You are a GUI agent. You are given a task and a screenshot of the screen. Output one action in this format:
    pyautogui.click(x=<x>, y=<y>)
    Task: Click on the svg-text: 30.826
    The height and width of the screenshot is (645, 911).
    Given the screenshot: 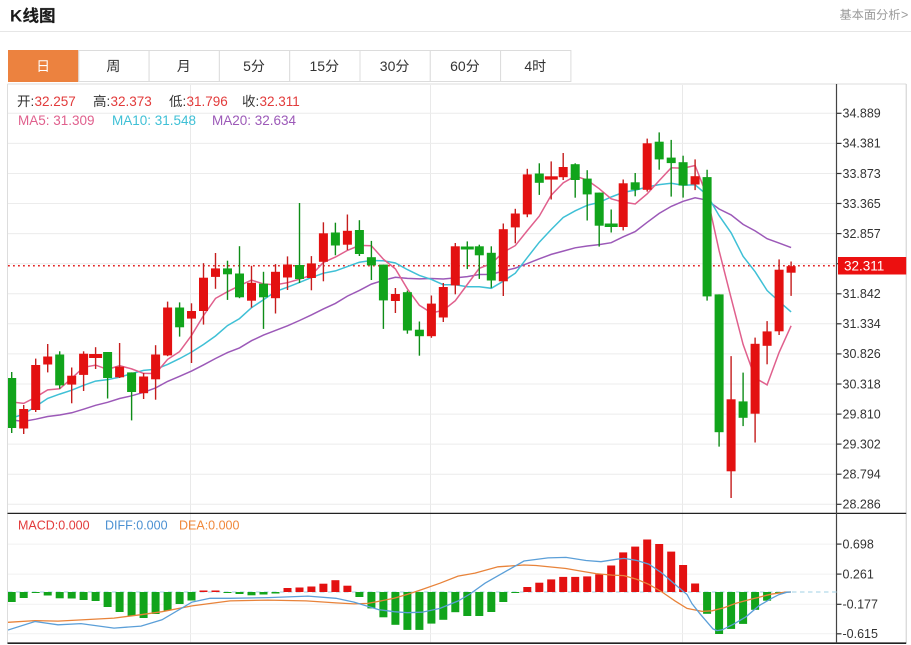 What is the action you would take?
    pyautogui.click(x=862, y=354)
    